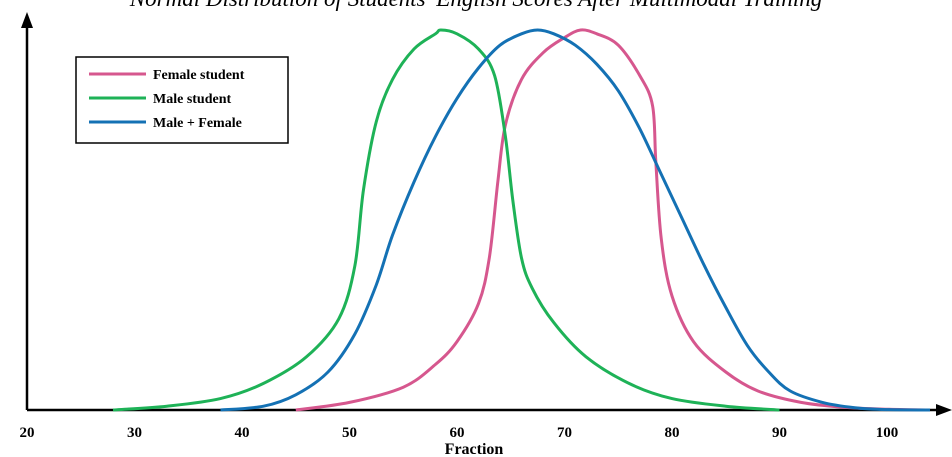  What do you see at coordinates (27, 433) in the screenshot?
I see `x-tick-label: 20` at bounding box center [27, 433].